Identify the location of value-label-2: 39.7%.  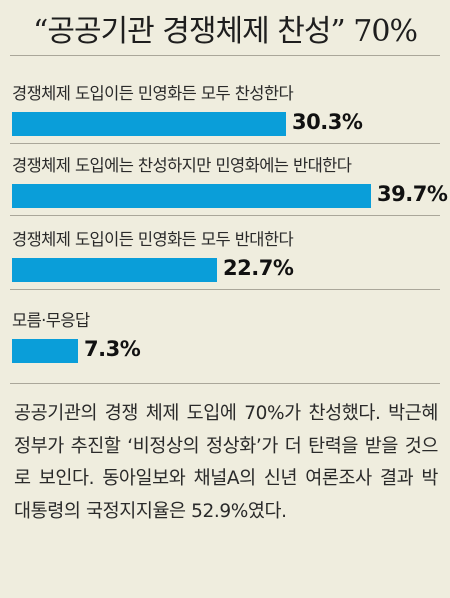
(412, 194).